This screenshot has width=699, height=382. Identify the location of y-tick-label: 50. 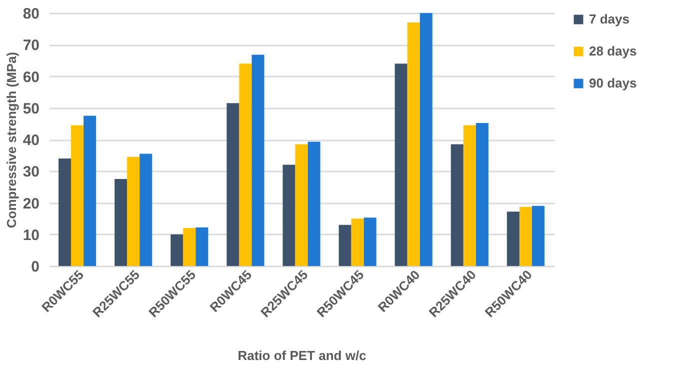
(31, 109).